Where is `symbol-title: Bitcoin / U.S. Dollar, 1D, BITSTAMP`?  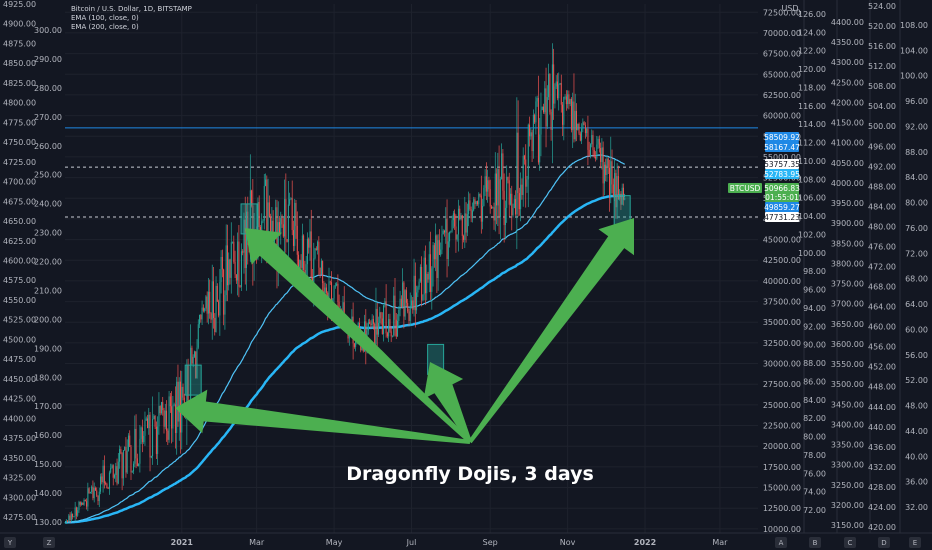 symbol-title: Bitcoin / U.S. Dollar, 1D, BITSTAMP is located at coordinates (131, 9).